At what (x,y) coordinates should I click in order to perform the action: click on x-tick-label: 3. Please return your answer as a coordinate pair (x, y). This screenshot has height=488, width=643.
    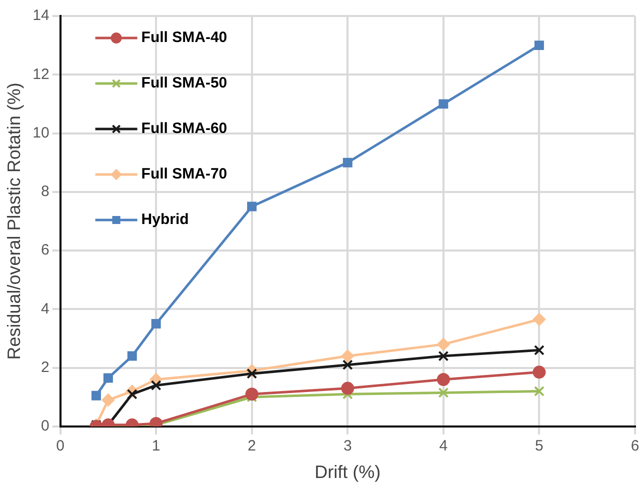
    Looking at the image, I should click on (347, 446).